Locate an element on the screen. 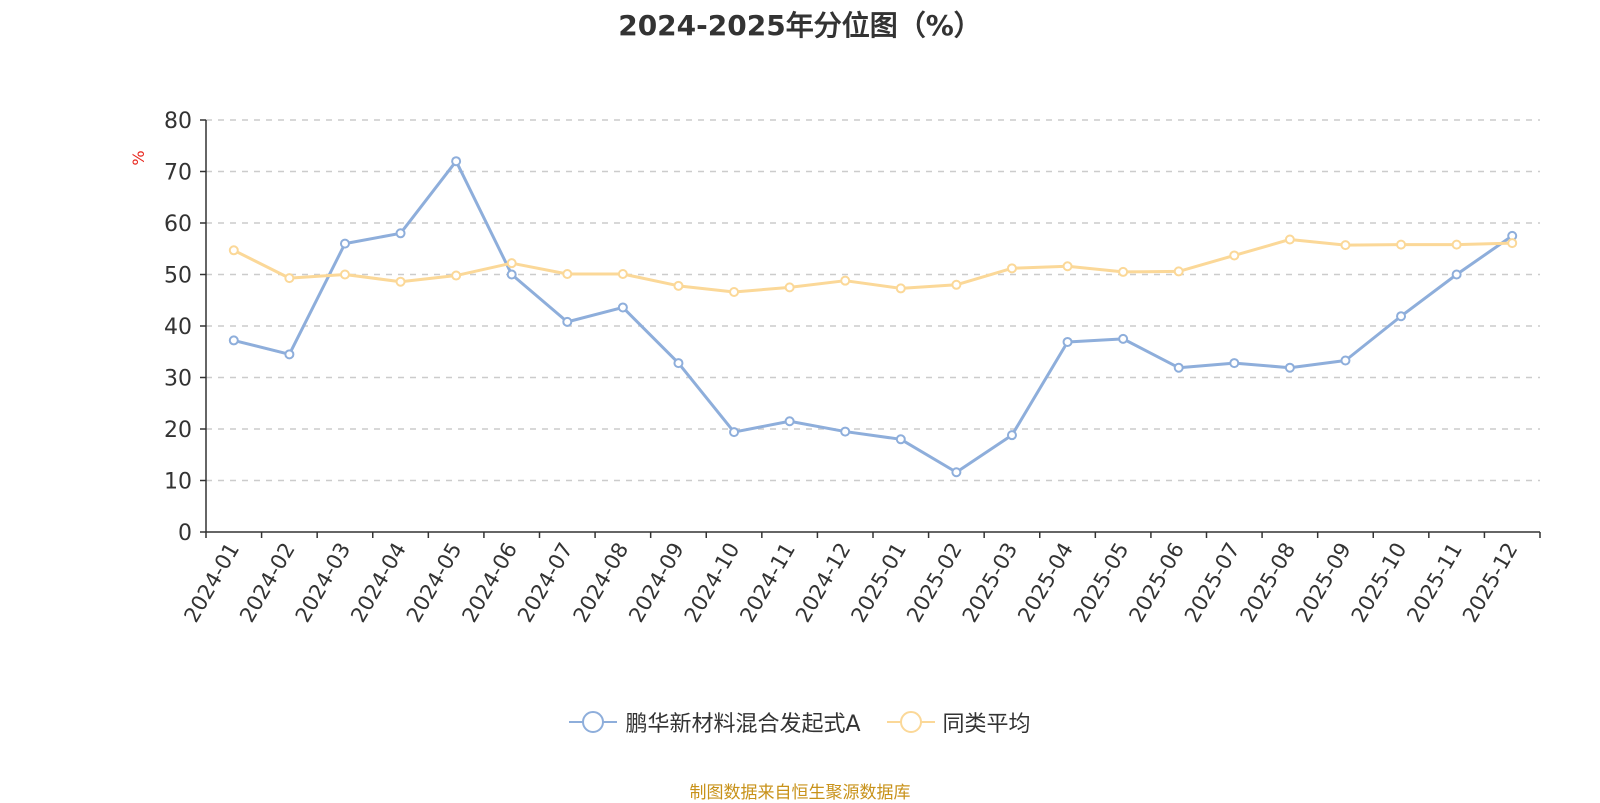 The height and width of the screenshot is (803, 1600). y-tick-label-30: 30 is located at coordinates (178, 379).